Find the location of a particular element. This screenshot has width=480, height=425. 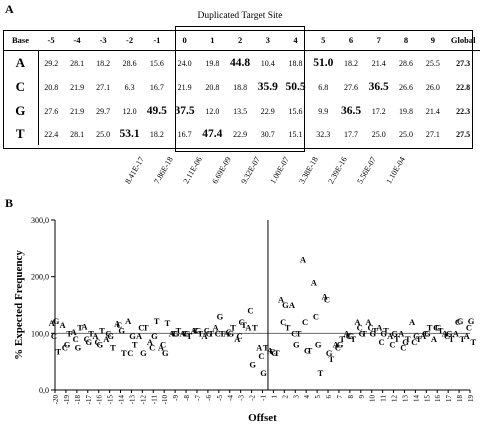

value-cell: 26.0 is located at coordinates (432, 87).